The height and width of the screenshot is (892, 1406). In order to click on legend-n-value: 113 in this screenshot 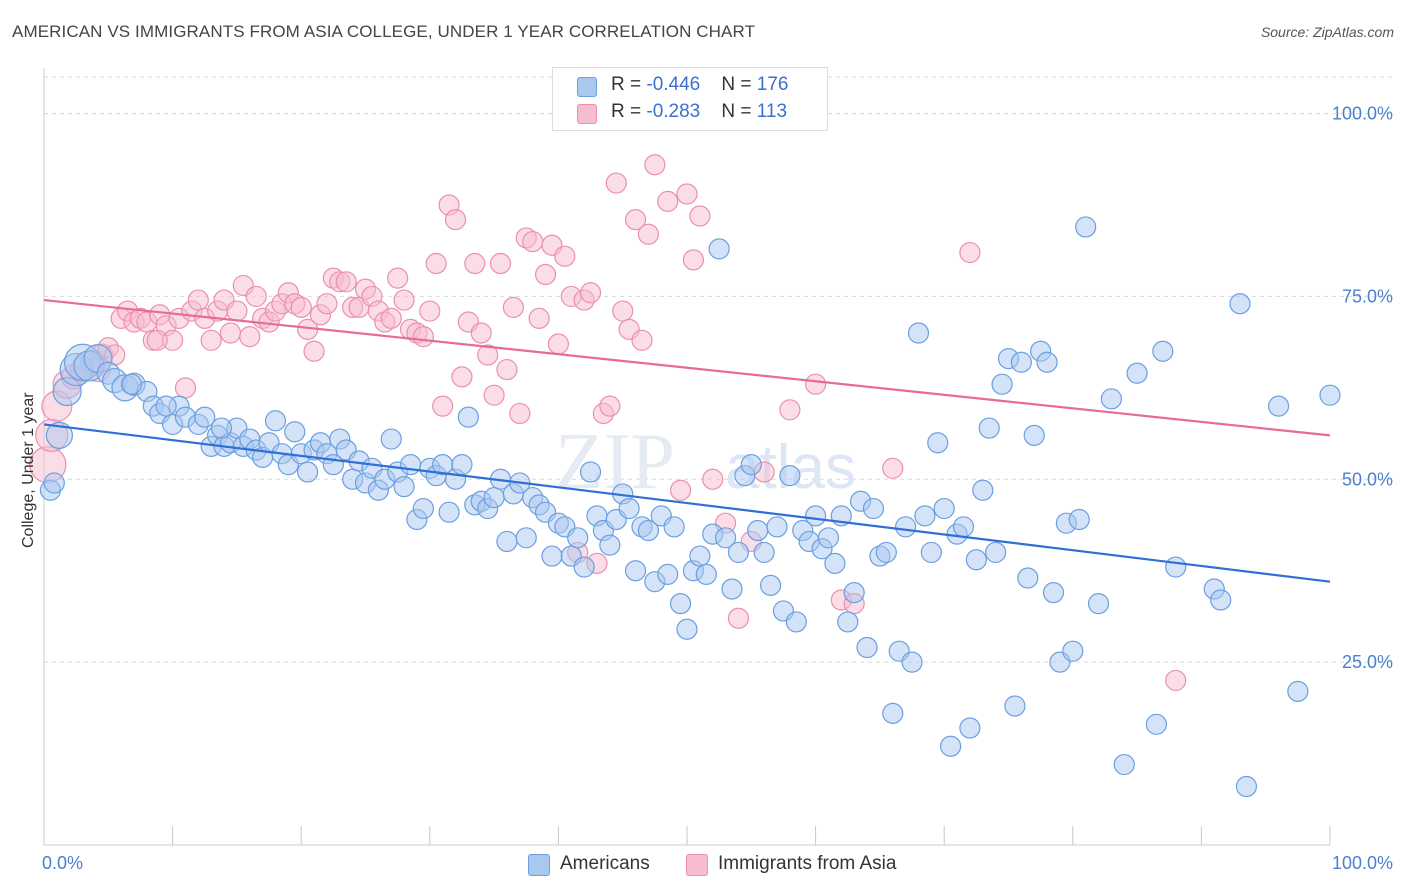, I will do `click(772, 111)`.